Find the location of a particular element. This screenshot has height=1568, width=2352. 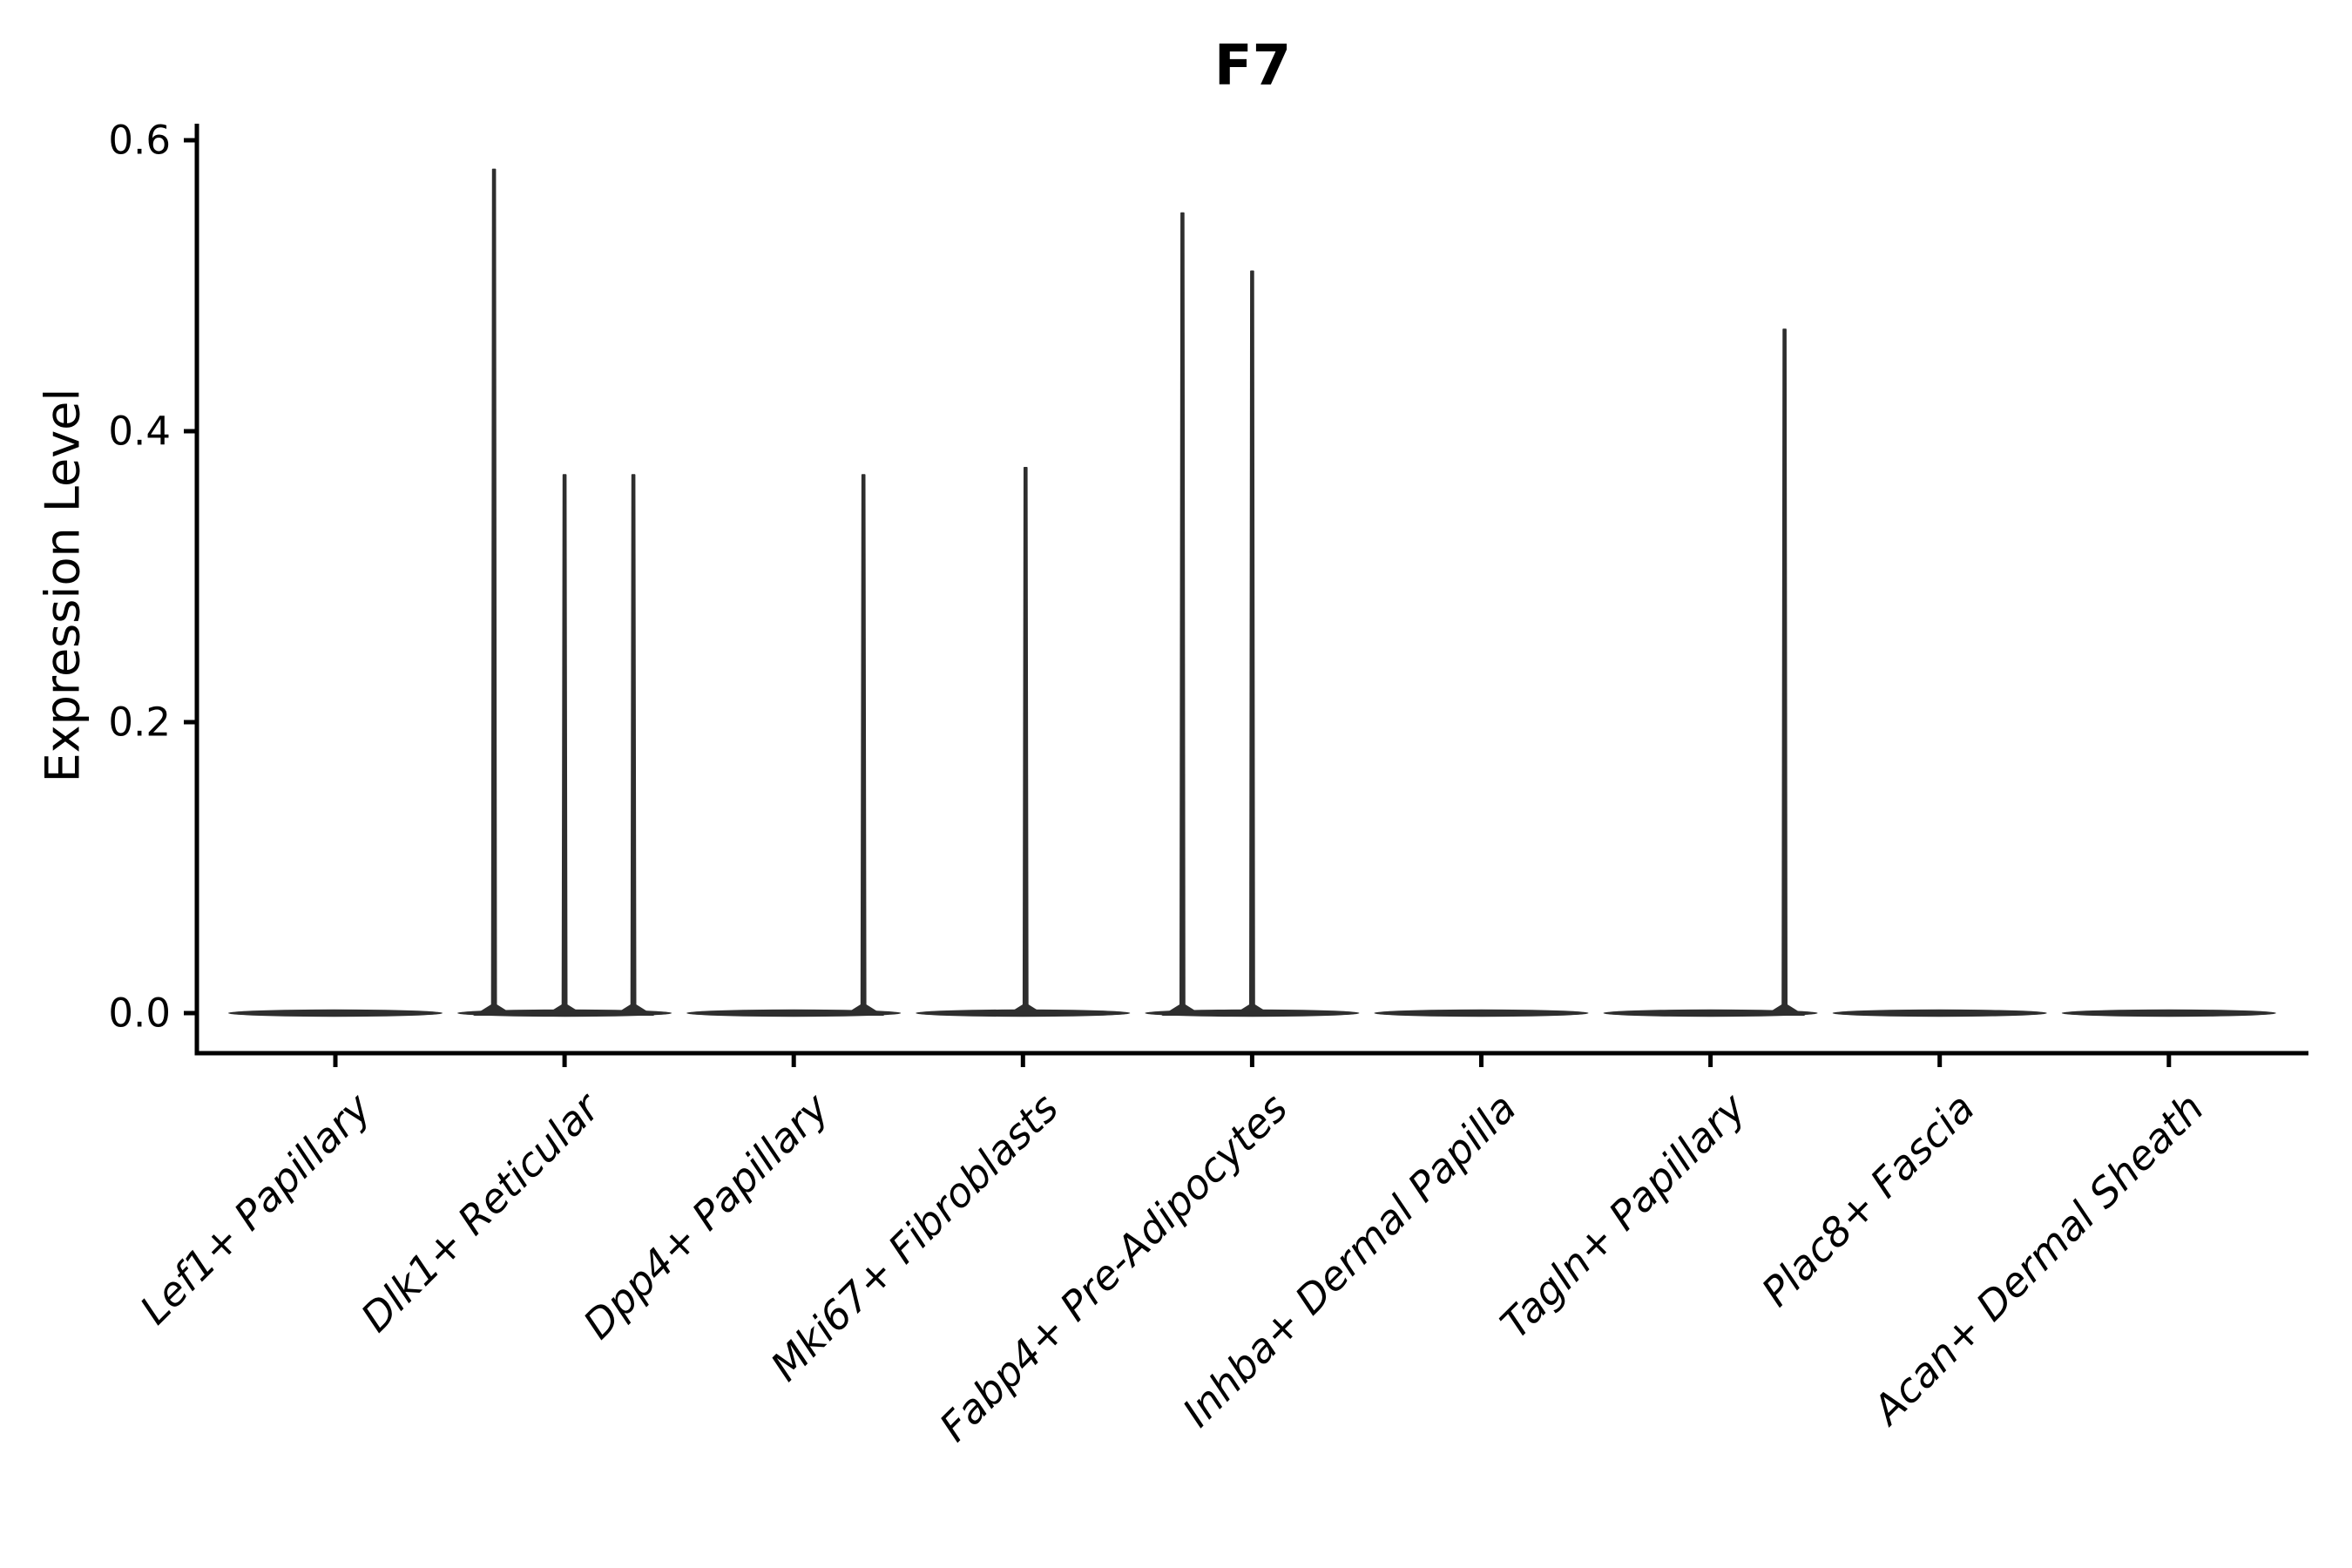

chart-title: F7 is located at coordinates (1252, 66).